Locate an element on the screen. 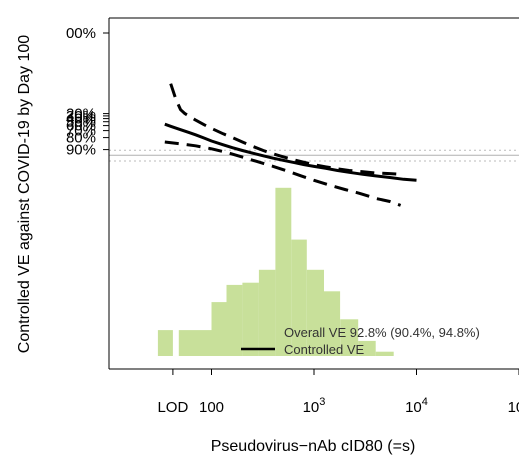 Image resolution: width=519 pixels, height=464 pixels. x-tick-label-0: LOD is located at coordinates (172, 407).